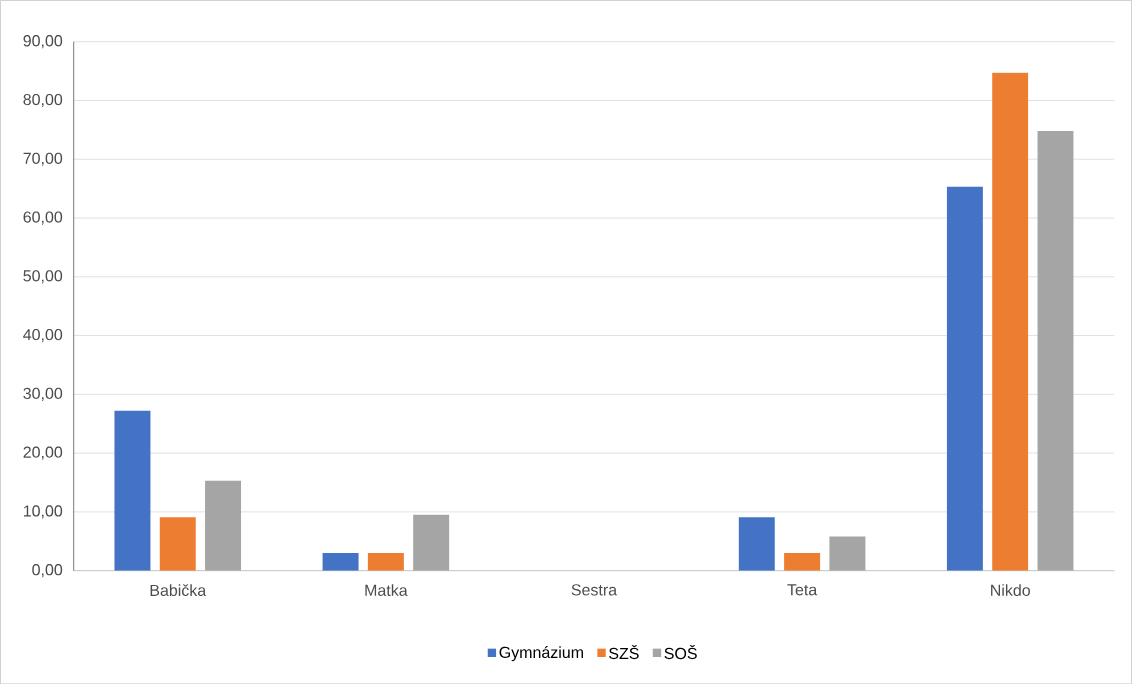  What do you see at coordinates (386, 590) in the screenshot?
I see `x-tick-label: Matka` at bounding box center [386, 590].